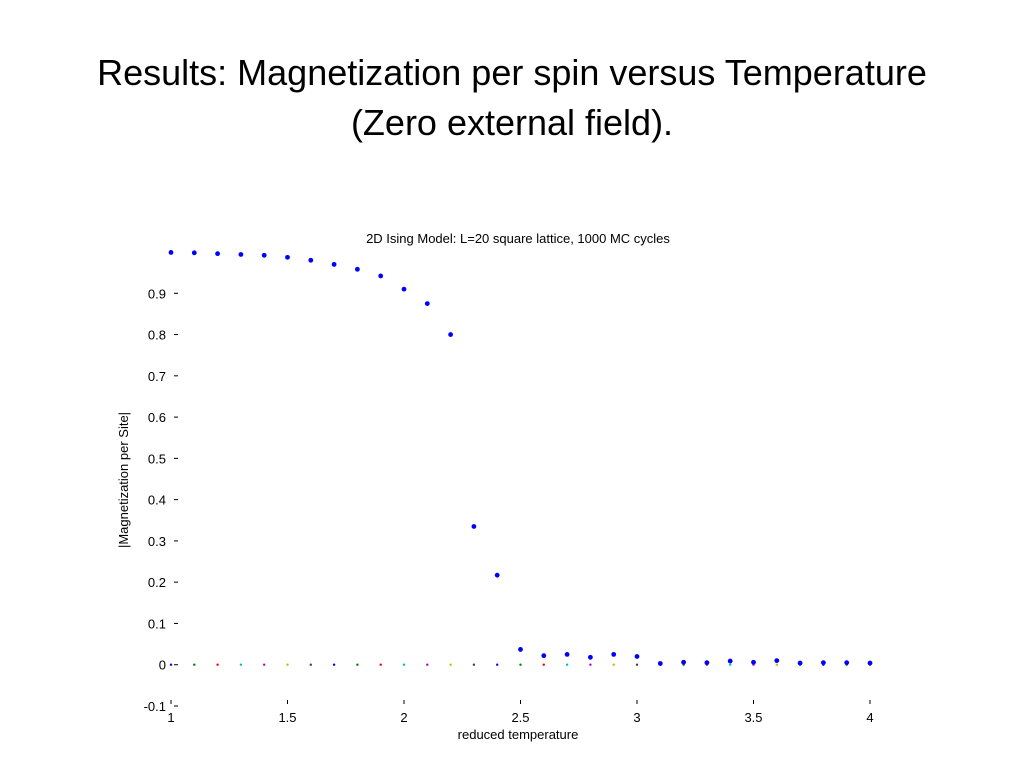  I want to click on x-tick-label: 2.5, so click(520, 717).